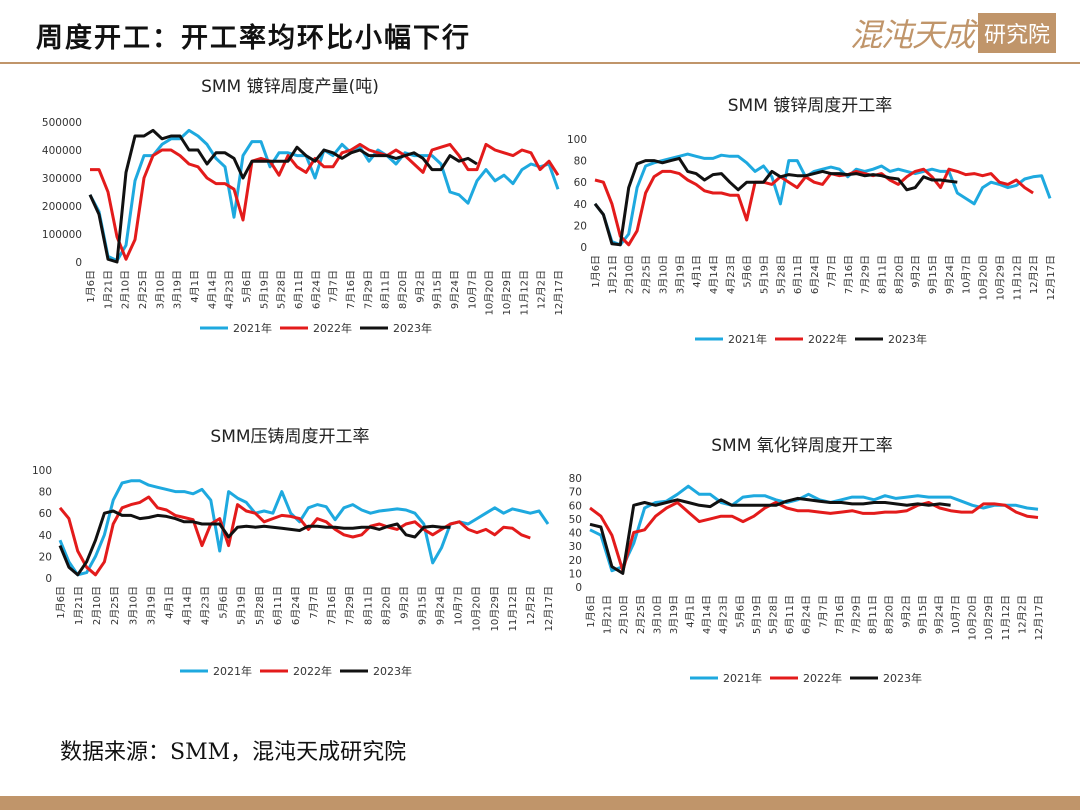 This screenshot has width=1080, height=810. Describe the element at coordinates (253, 38) in the screenshot. I see `page-title: 周度开工：开工率均环比小幅下行` at that location.